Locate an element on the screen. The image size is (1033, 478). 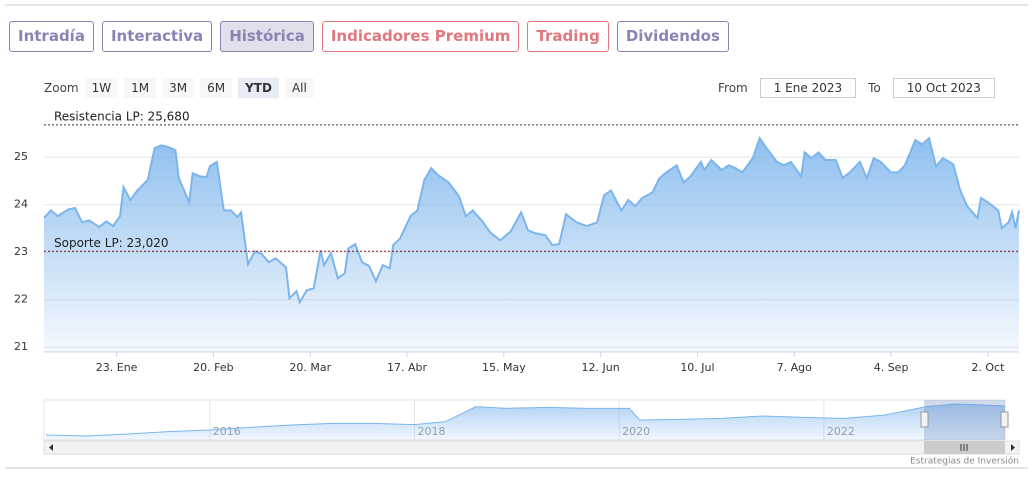
tab: Interactiva is located at coordinates (157, 36).